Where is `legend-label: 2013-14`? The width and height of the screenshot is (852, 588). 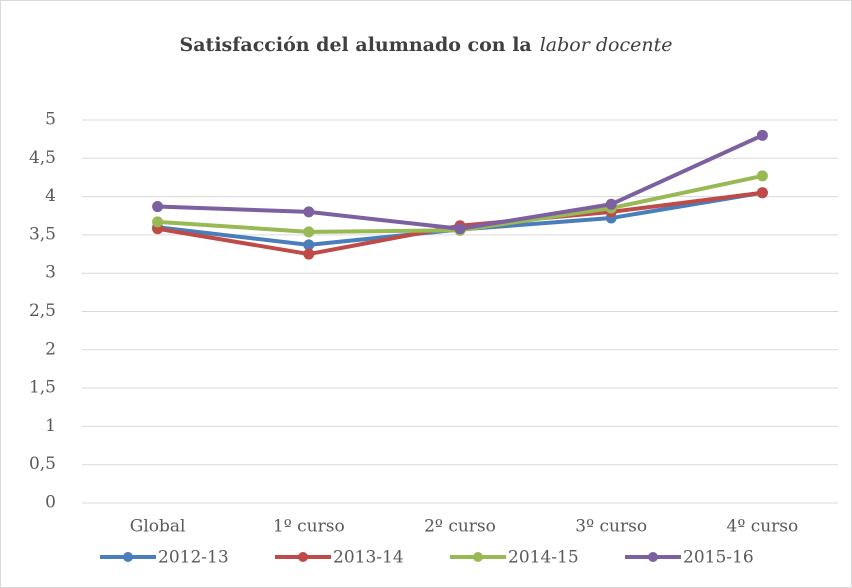 legend-label: 2013-14 is located at coordinates (368, 558).